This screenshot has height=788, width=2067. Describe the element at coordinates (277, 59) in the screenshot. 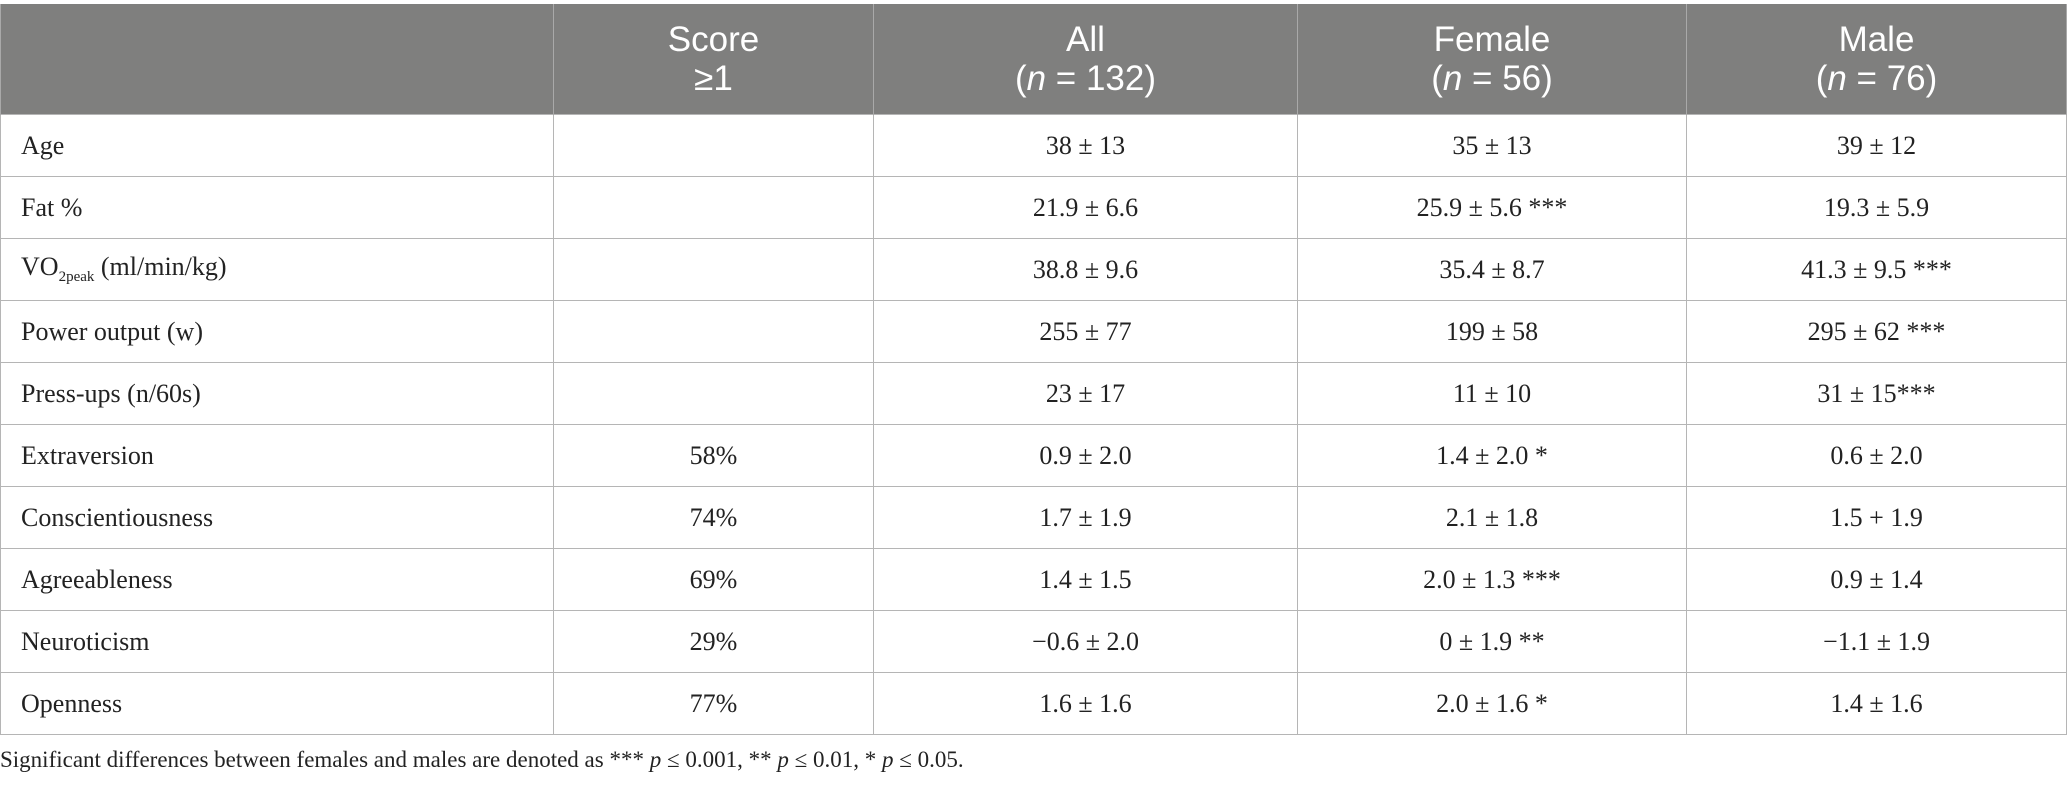

I see `header-label` at that location.